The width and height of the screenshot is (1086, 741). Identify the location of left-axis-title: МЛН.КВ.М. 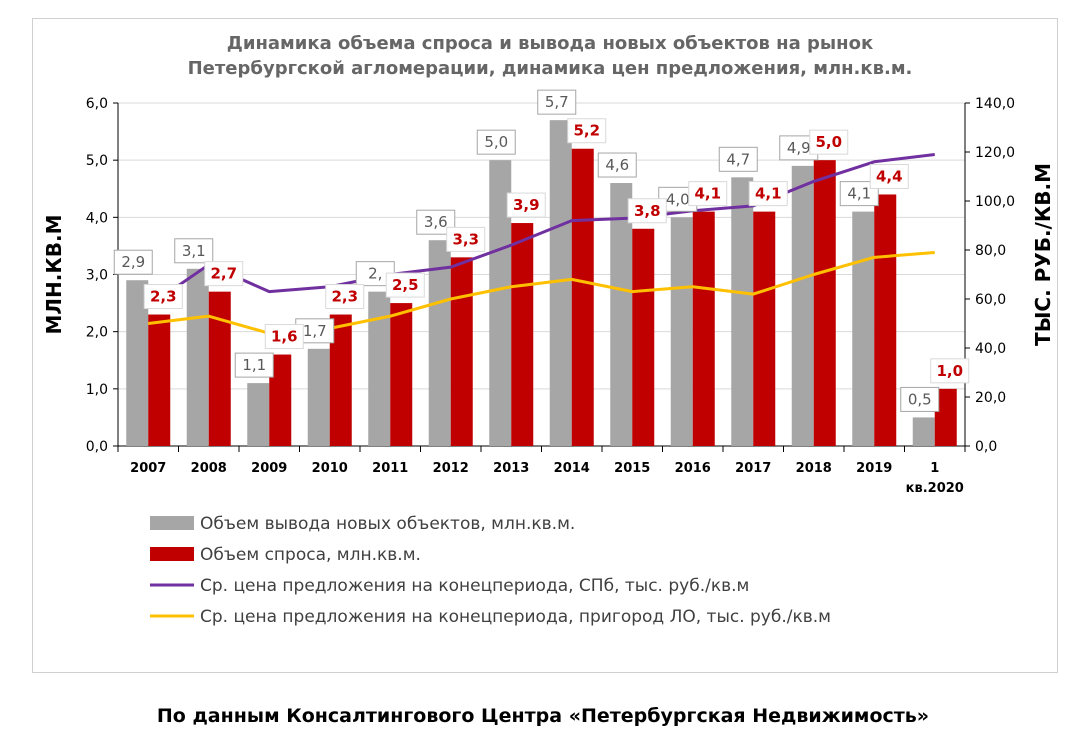
(54, 275).